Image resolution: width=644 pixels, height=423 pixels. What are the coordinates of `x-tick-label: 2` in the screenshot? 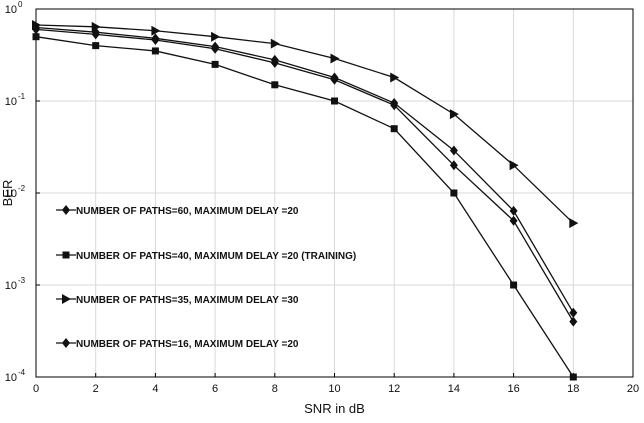 It's located at (96, 389).